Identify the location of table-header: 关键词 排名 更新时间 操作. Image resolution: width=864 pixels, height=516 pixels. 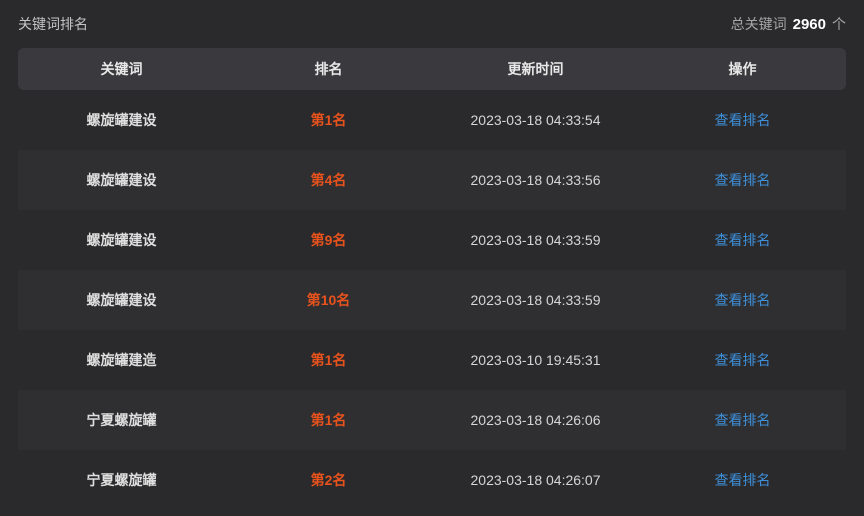
(432, 69).